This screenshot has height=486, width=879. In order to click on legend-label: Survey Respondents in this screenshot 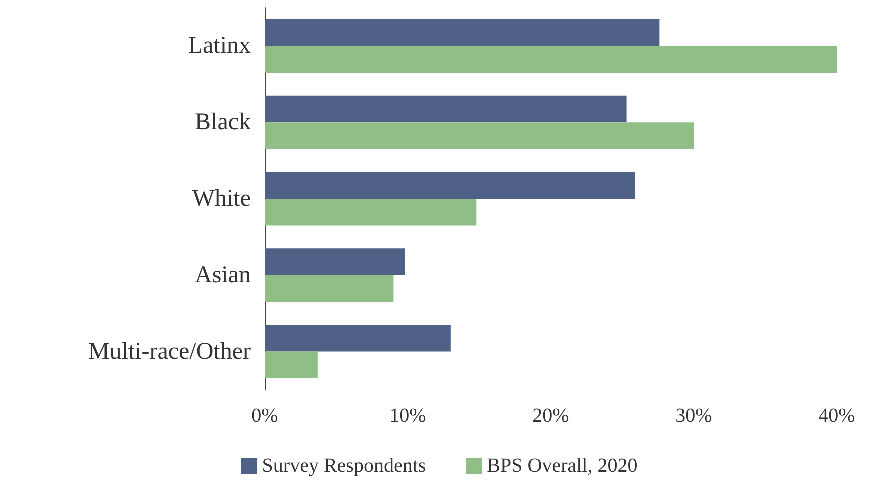, I will do `click(344, 466)`.